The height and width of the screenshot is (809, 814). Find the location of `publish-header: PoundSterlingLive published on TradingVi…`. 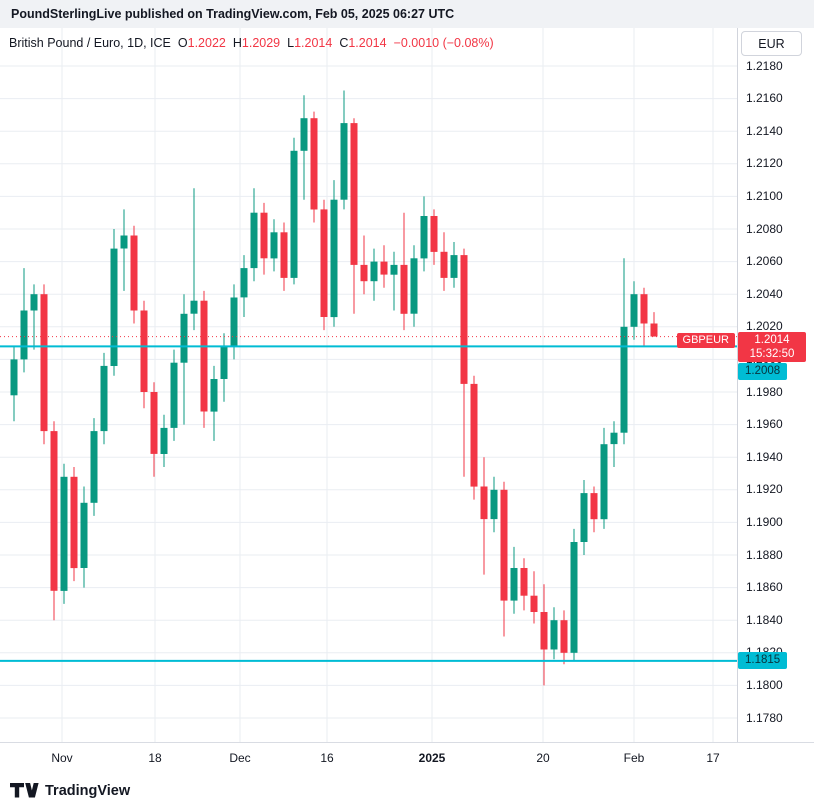

publish-header: PoundSterlingLive published on TradingVi… is located at coordinates (407, 14).